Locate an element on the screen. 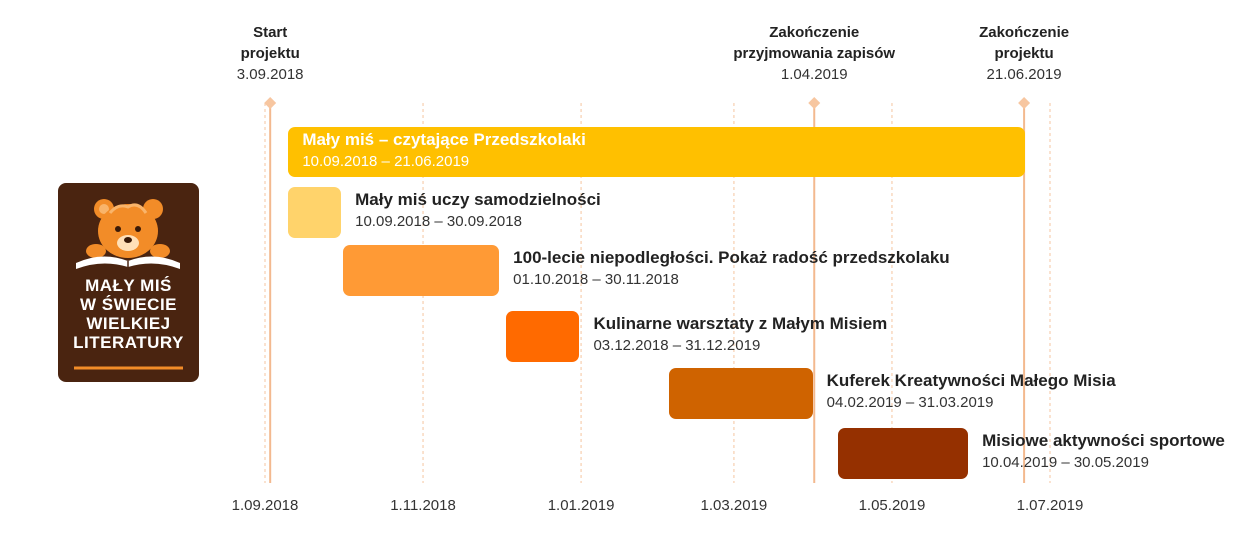 This screenshot has width=1251, height=547. task-date-range: 03.12.2018 – 31.12.2019 is located at coordinates (677, 345).